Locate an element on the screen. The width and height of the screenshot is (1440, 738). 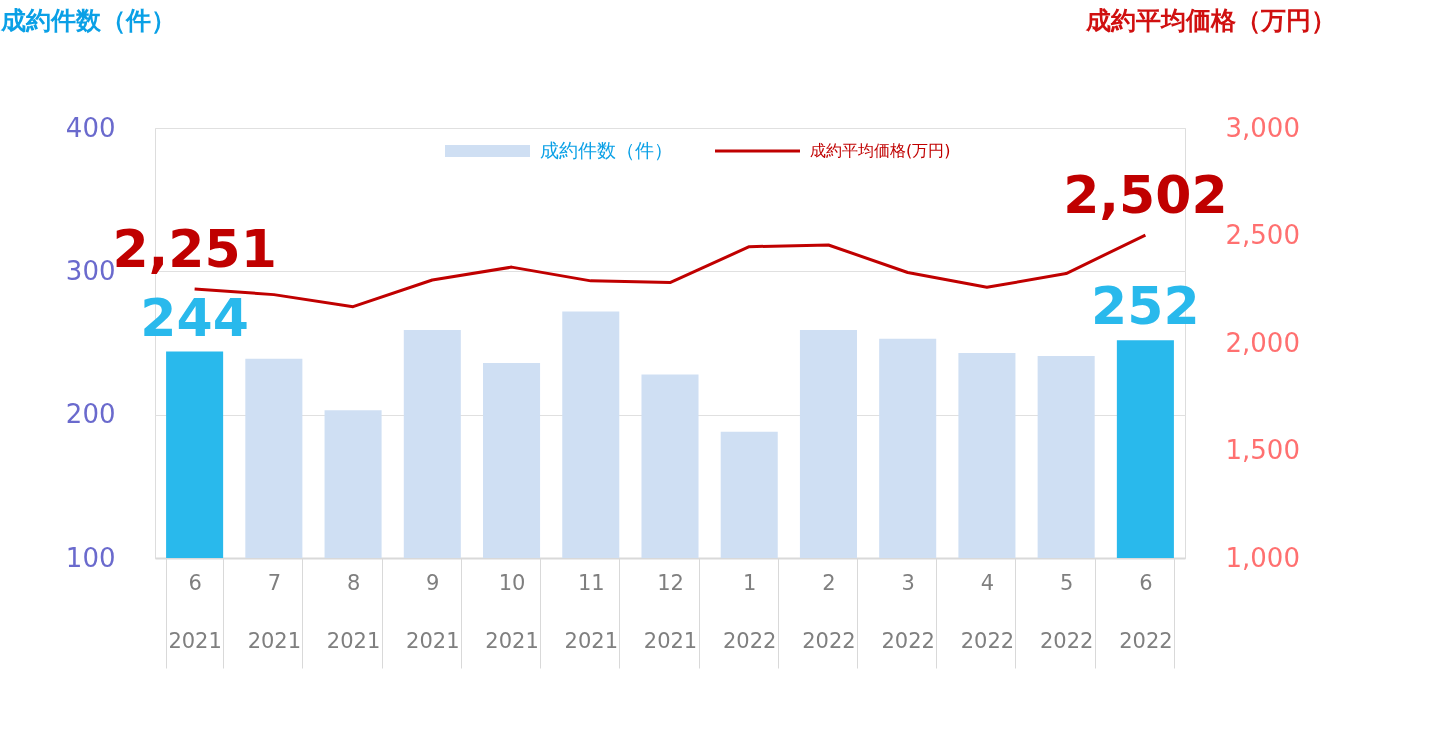
y-axis-title: 成約件数（件） is located at coordinates (88, 20).